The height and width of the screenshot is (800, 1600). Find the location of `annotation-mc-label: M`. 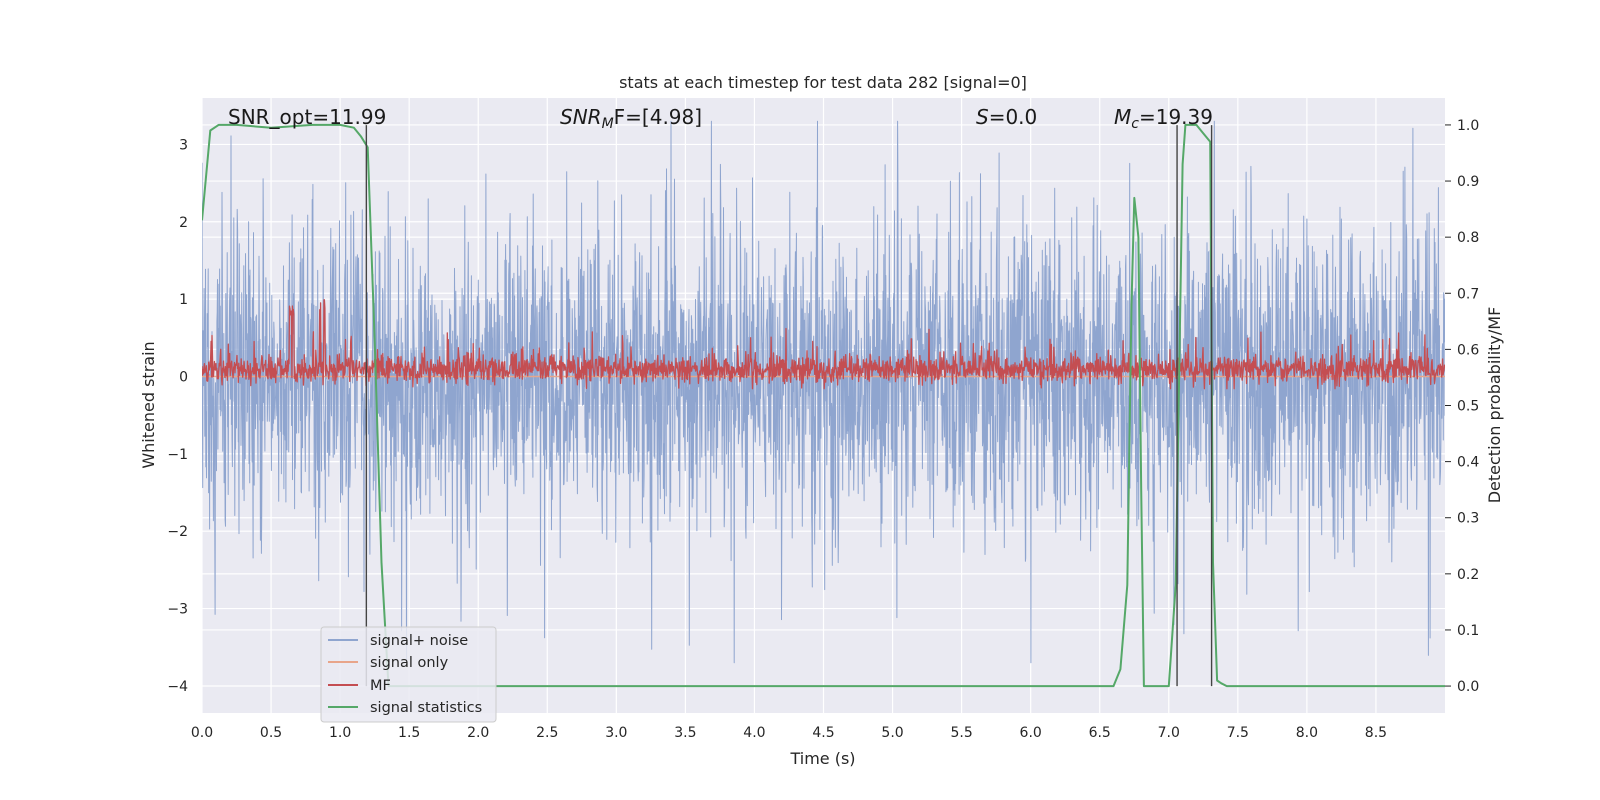

annotation-mc-label: M is located at coordinates (1122, 117).